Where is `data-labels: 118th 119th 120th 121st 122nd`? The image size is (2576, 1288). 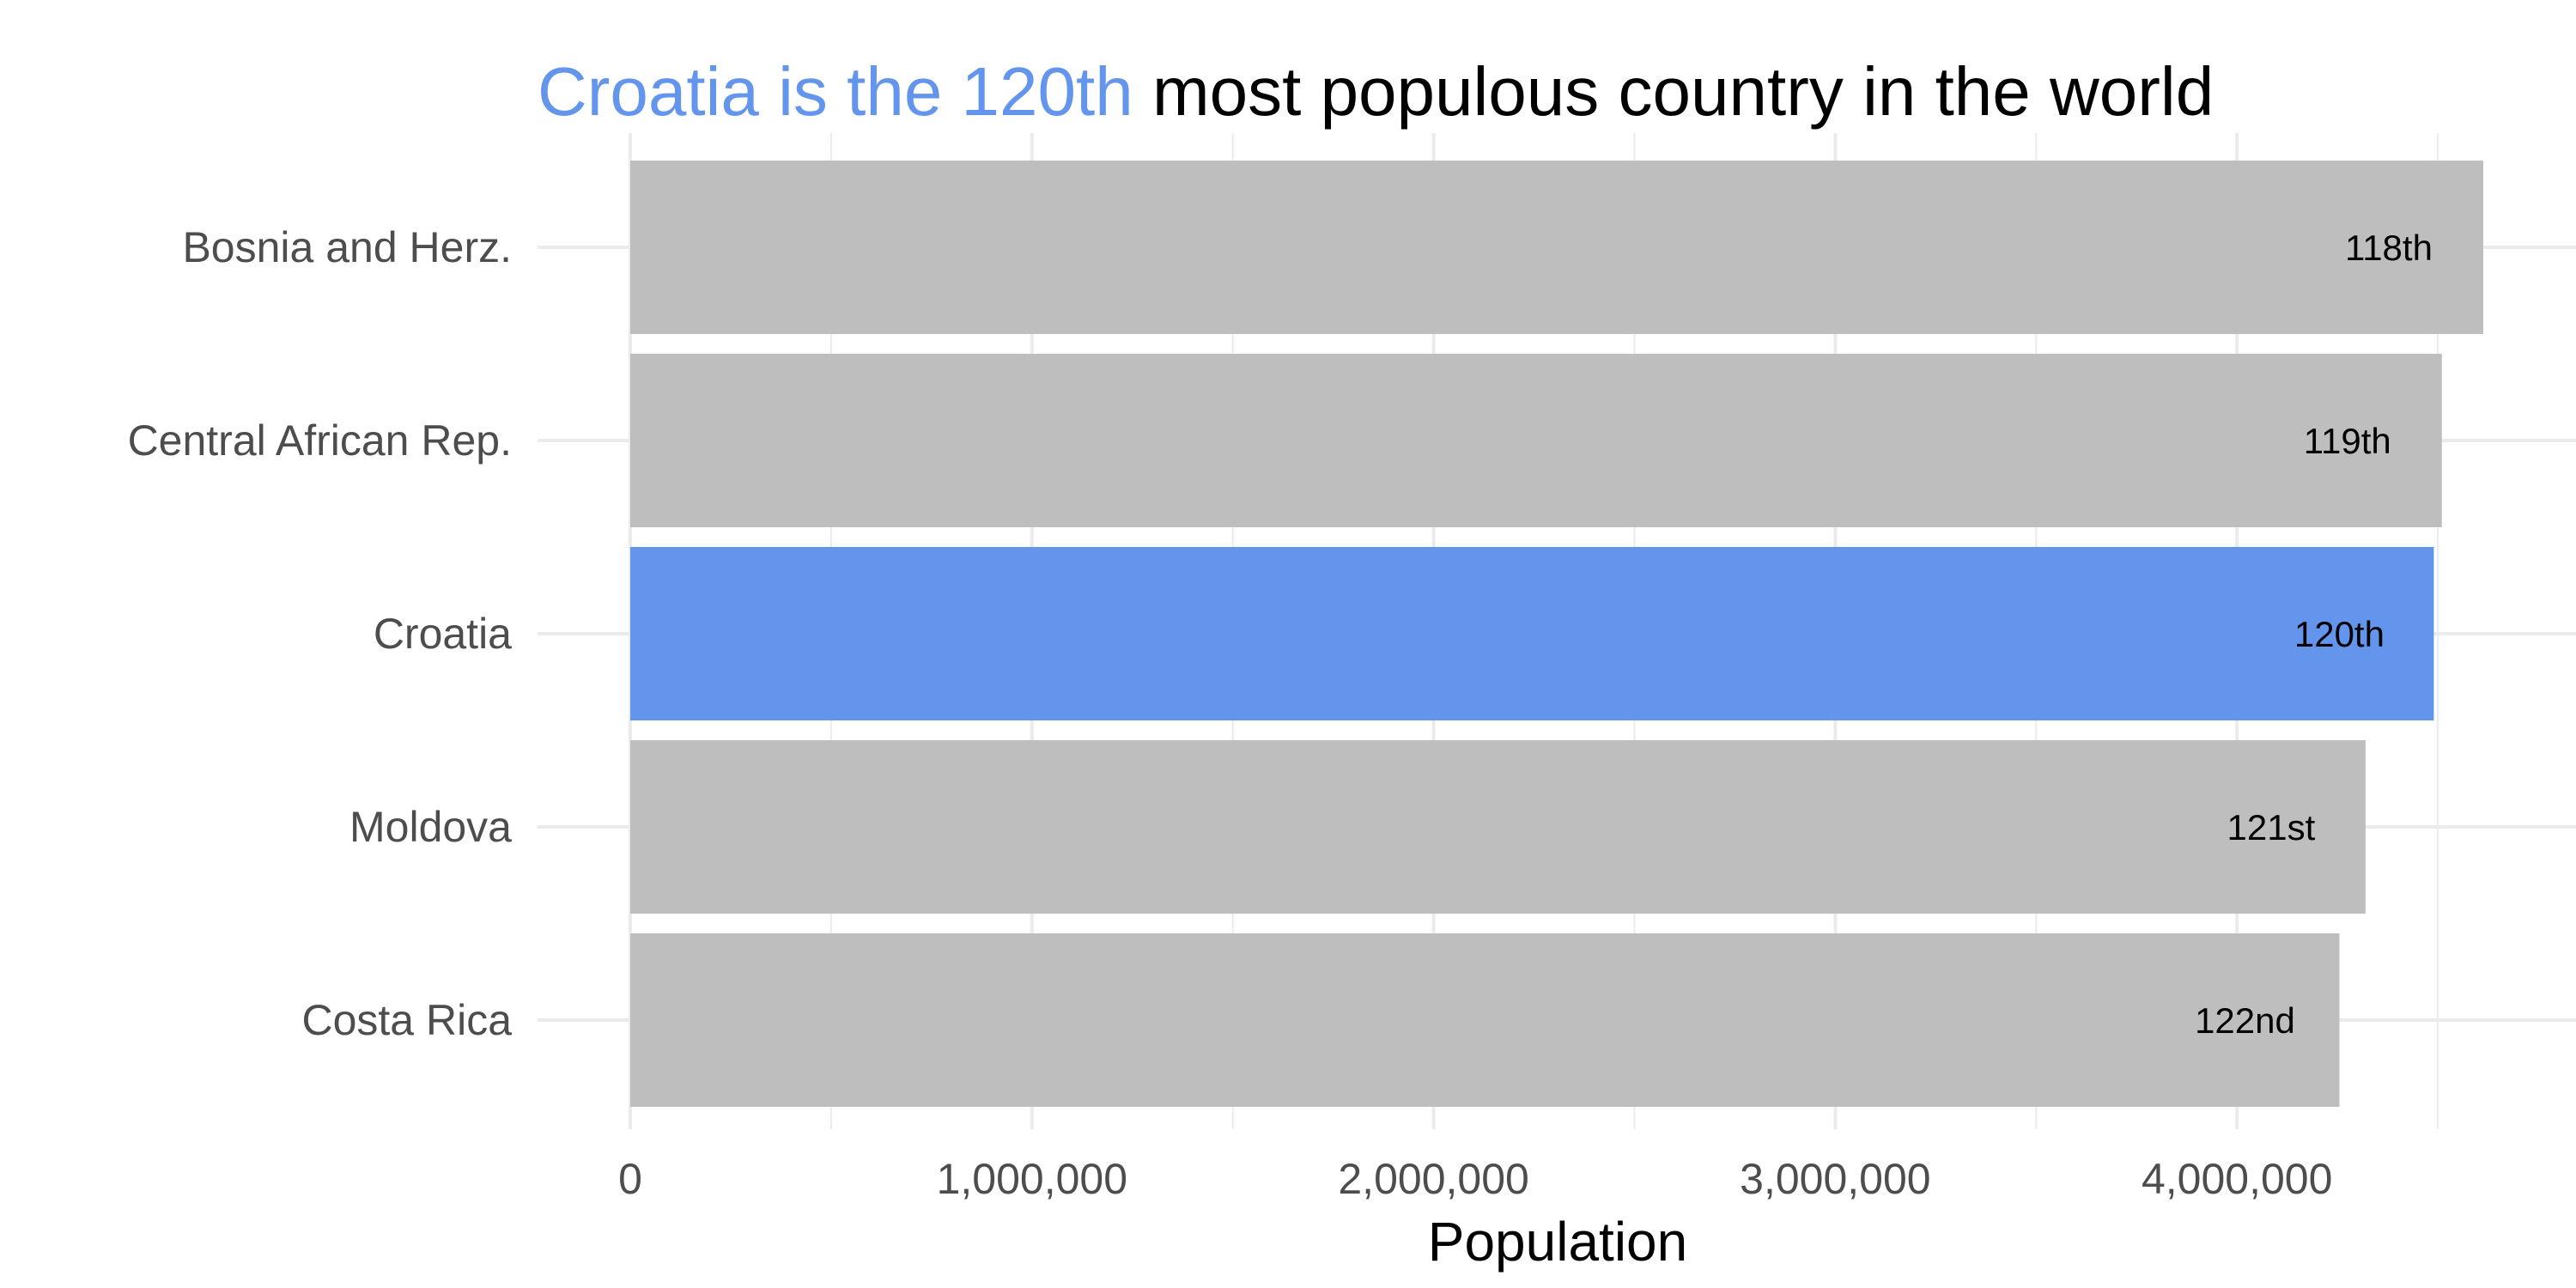
data-labels: 118th 119th 120th 121st 122nd is located at coordinates (2314, 634).